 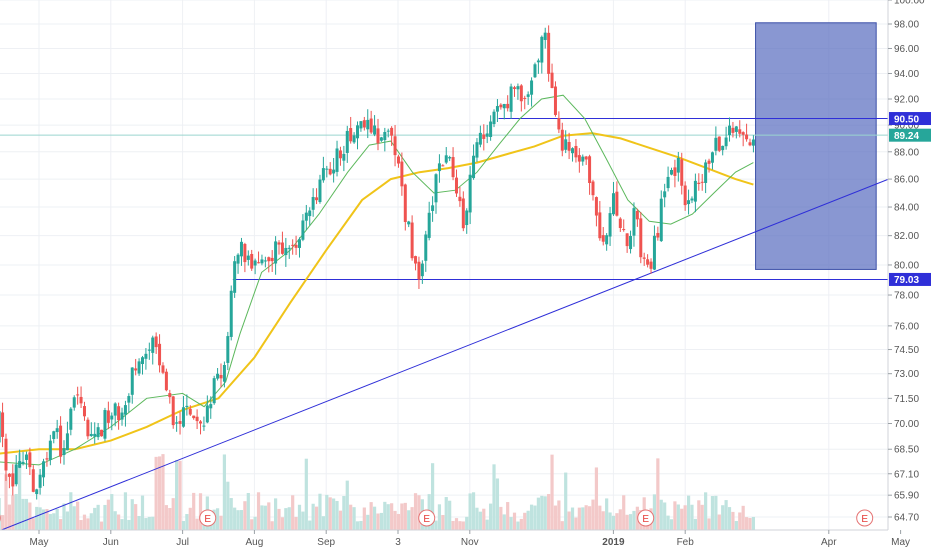 I want to click on earnings-label: E, so click(x=426, y=519).